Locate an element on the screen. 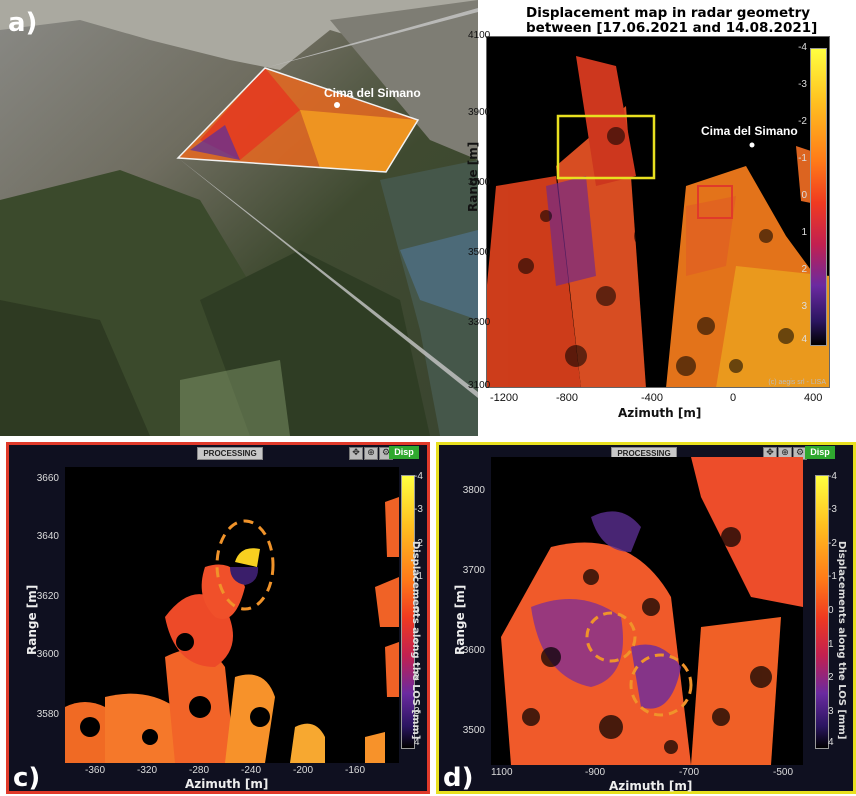  xtick: 0 is located at coordinates (733, 398).